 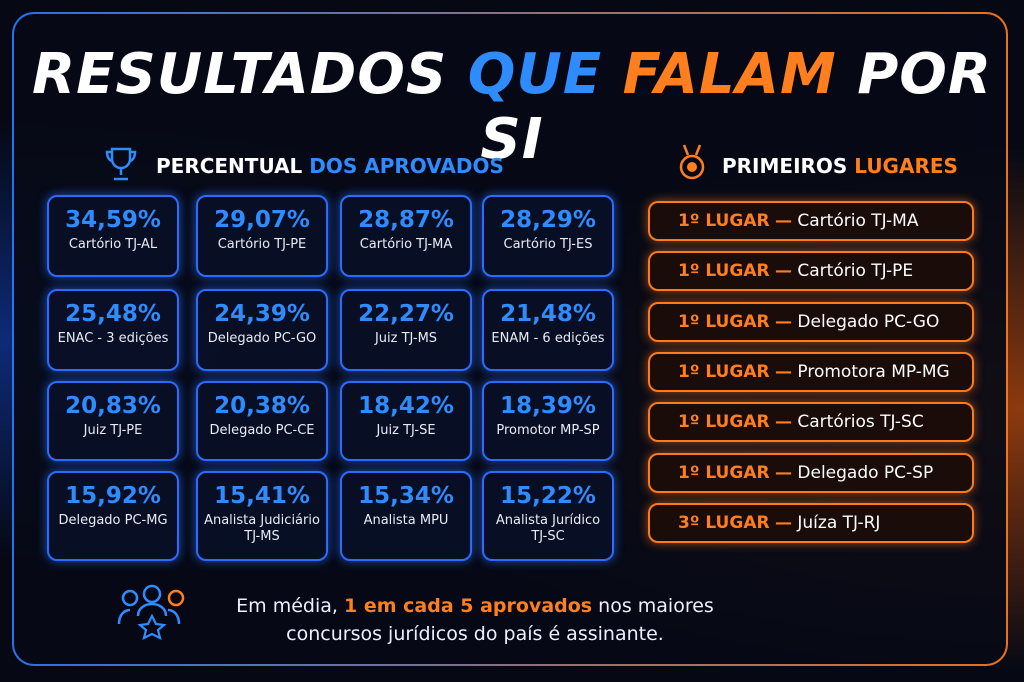 What do you see at coordinates (858, 221) in the screenshot?
I see `ranking-name: Cartório TJ-MA` at bounding box center [858, 221].